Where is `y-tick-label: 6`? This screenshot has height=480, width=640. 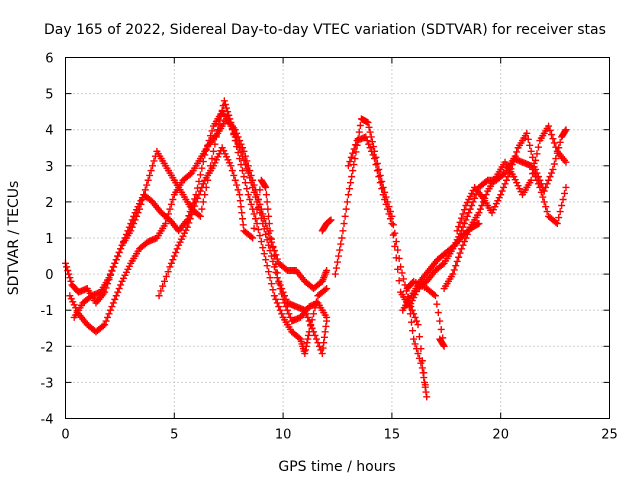
y-tick-label: 6 is located at coordinates (49, 59).